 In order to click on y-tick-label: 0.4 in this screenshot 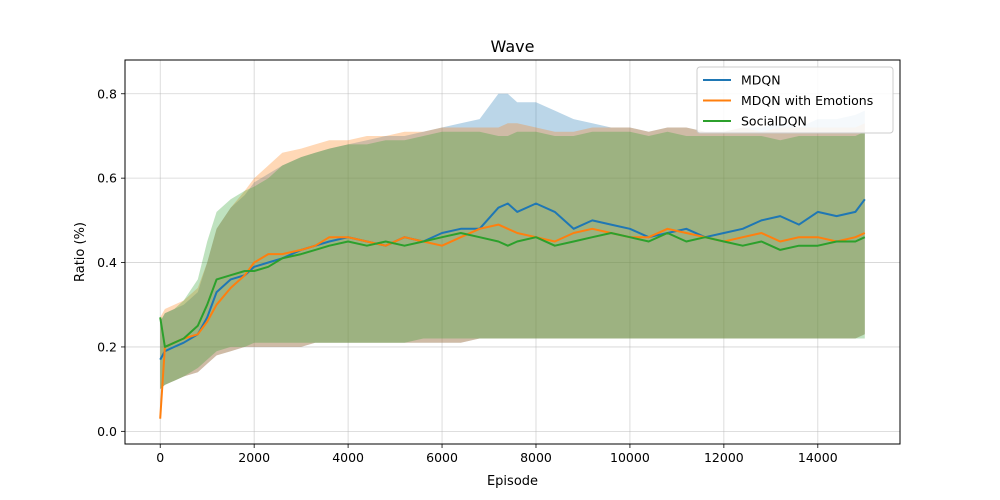, I will do `click(107, 262)`.